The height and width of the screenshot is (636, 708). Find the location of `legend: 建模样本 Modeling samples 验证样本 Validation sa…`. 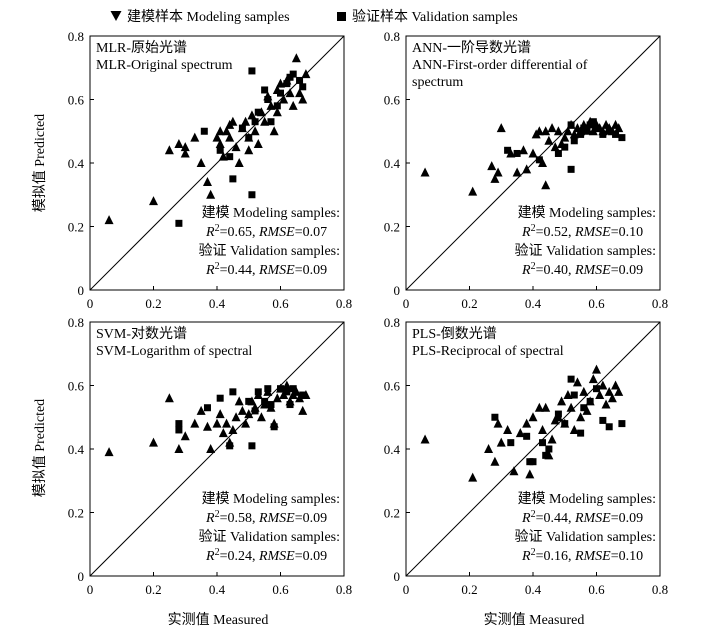

legend: 建模样本 Modeling samples 验证样本 Validation sa… is located at coordinates (314, 17).